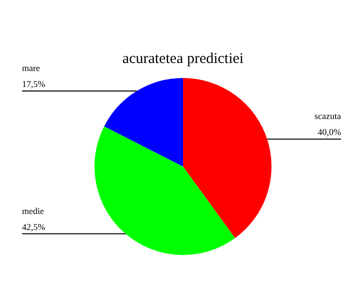 Image resolution: width=363 pixels, height=290 pixels. Describe the element at coordinates (34, 227) in the screenshot. I see `data-label: 42,5%` at that location.